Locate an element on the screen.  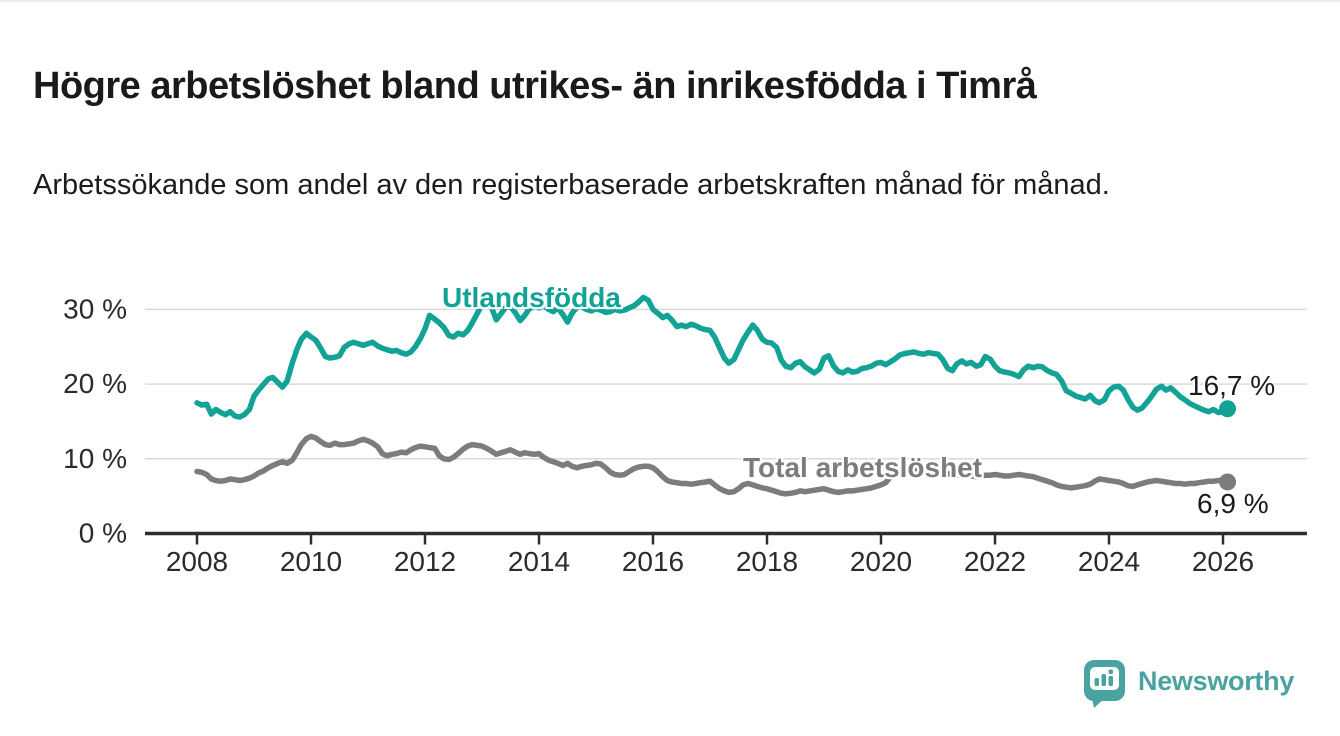
x-axis-tick-label: 2024 is located at coordinates (1109, 561).